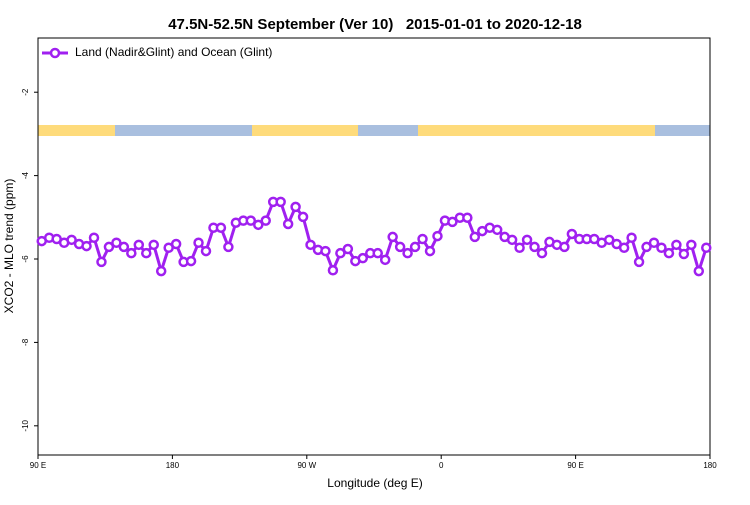 The height and width of the screenshot is (505, 750). Describe the element at coordinates (25, 425) in the screenshot. I see `y-tick-label: -10` at that location.